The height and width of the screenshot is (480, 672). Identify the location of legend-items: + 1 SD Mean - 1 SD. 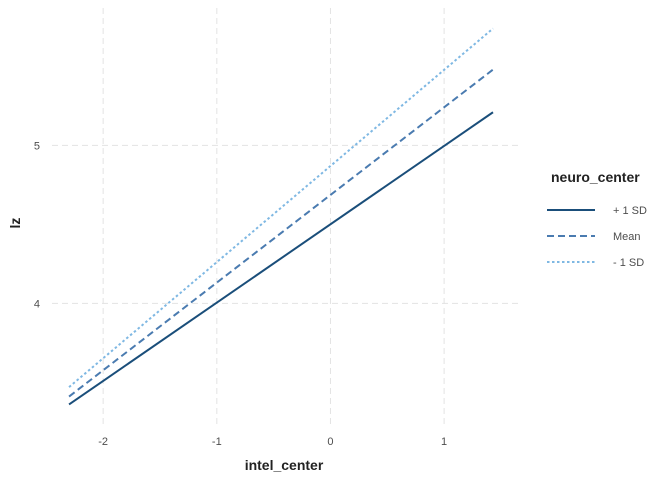
(597, 237).